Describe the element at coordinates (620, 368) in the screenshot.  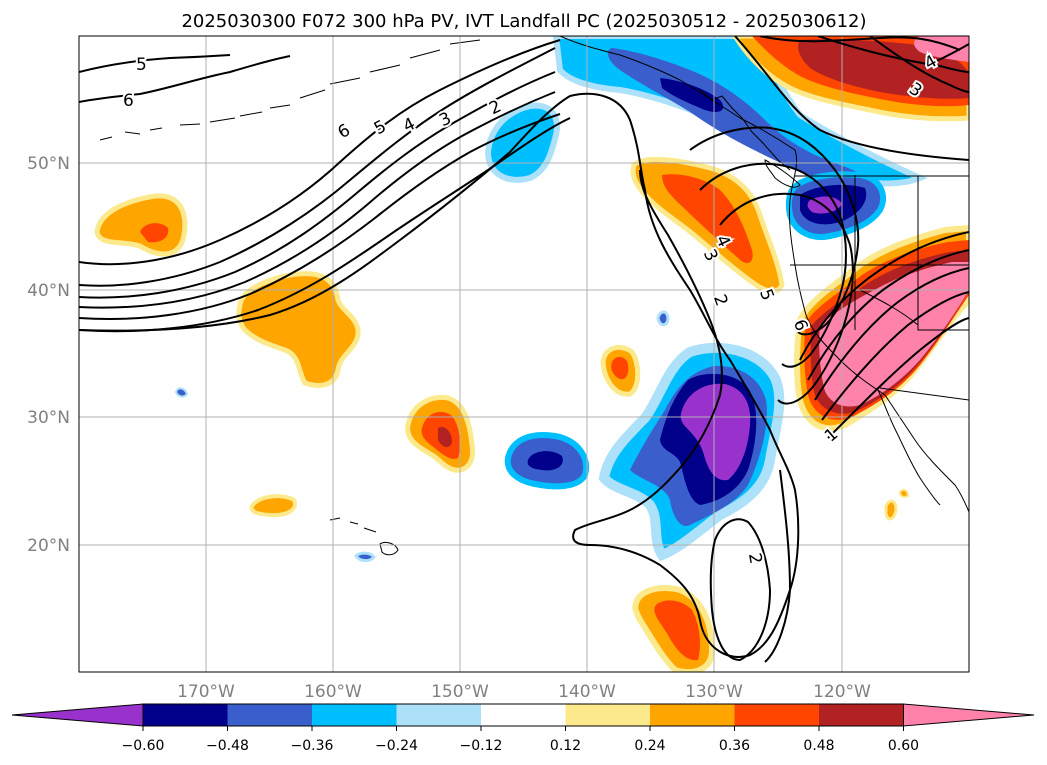
I see `shade-red-137w` at that location.